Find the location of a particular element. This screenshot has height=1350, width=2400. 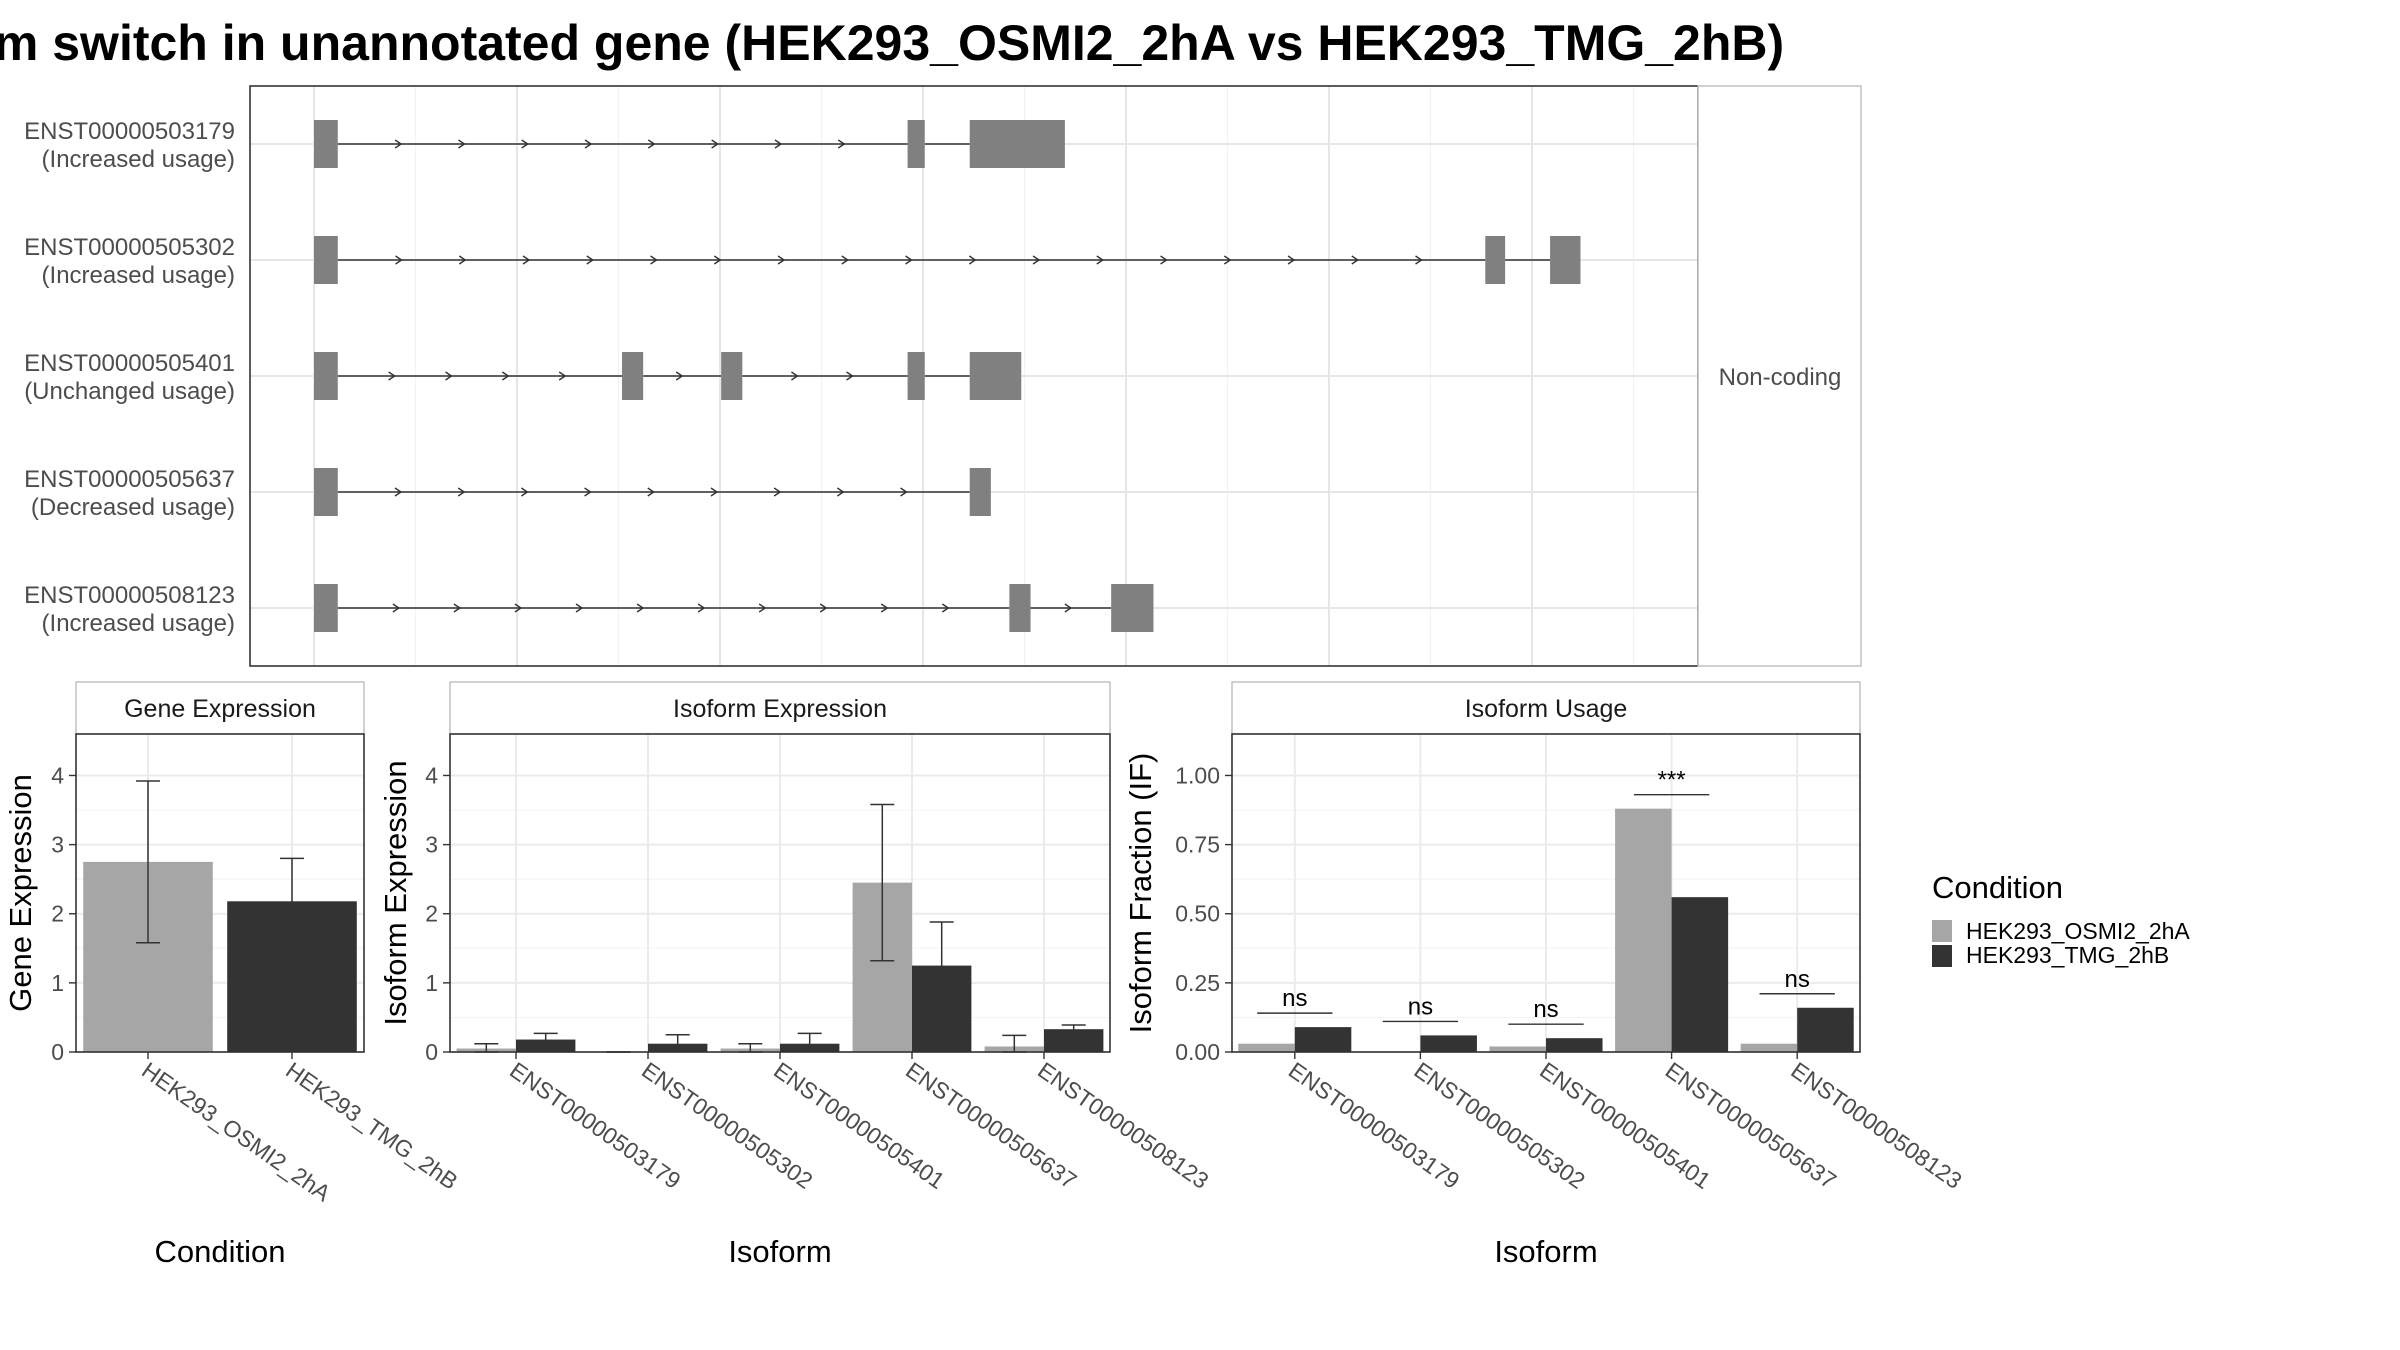

legend-swatch-cond1 is located at coordinates (1942, 931).